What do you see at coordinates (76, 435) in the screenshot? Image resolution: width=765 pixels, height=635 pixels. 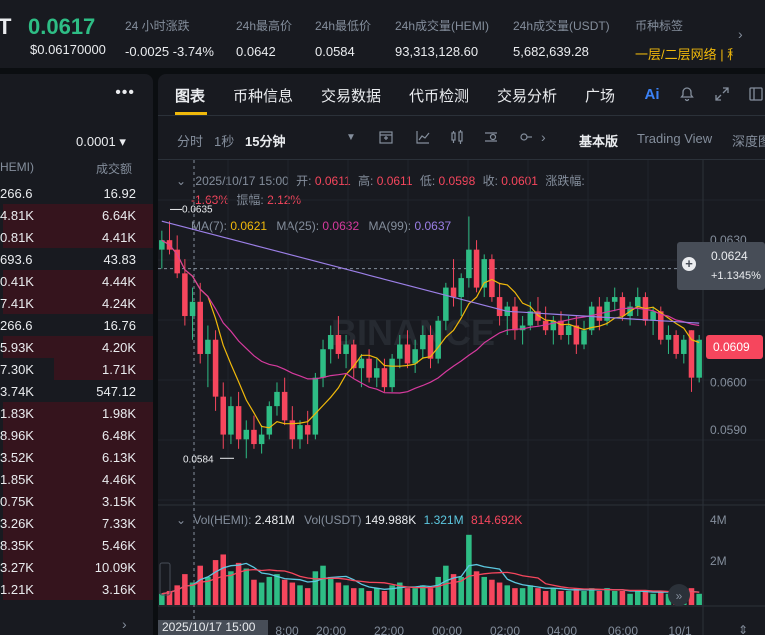 I see `order-book-row: 8.96K 6.48K` at bounding box center [76, 435].